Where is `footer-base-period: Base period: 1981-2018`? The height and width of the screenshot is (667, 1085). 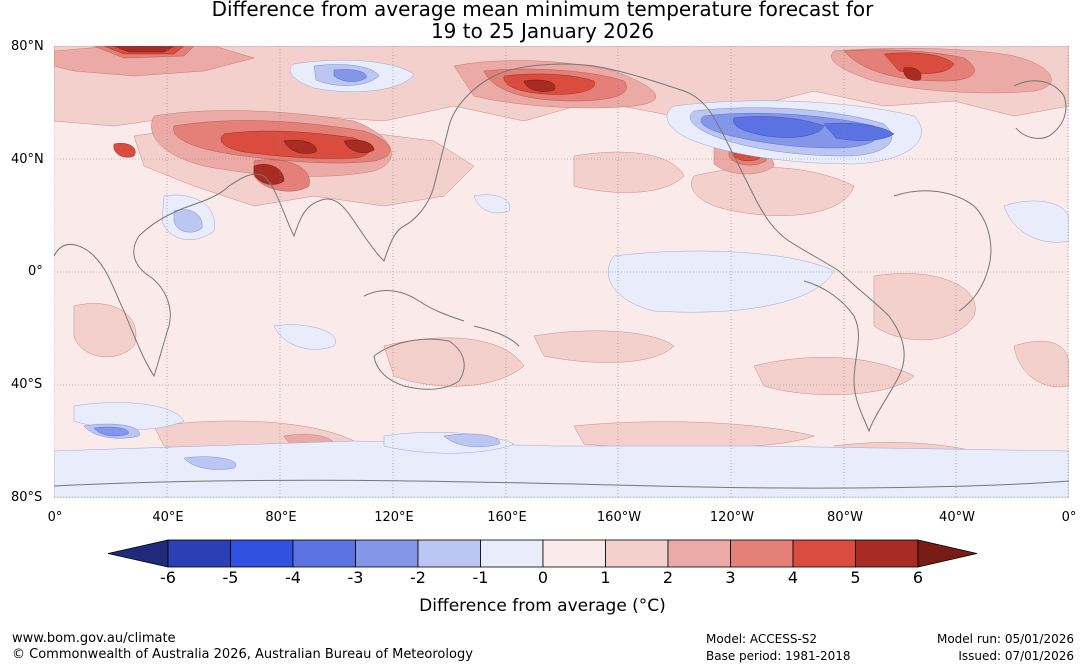 footer-base-period: Base period: 1981-2018 is located at coordinates (778, 656).